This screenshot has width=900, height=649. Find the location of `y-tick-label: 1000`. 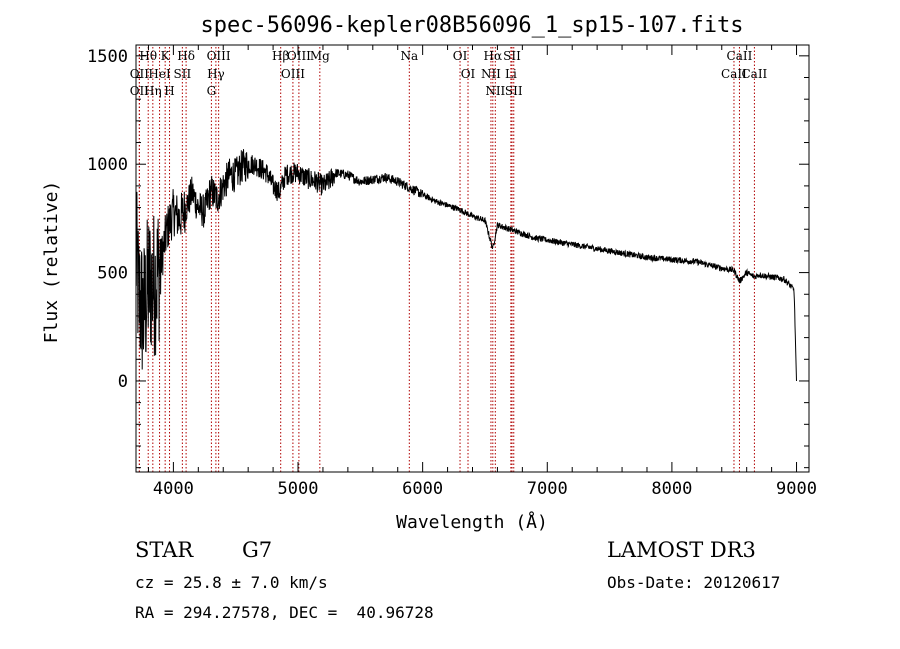

y-tick-label: 1000 is located at coordinates (107, 165).